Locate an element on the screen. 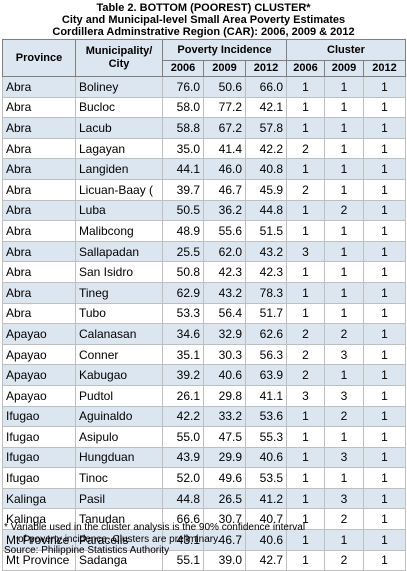 Image resolution: width=407 pixels, height=571 pixels. municipality-cell: Tineg is located at coordinates (119, 292).